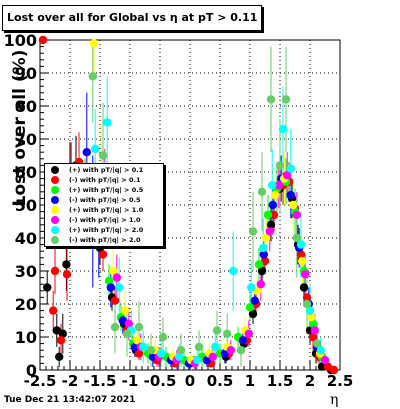 The image size is (400, 409). Describe the element at coordinates (104, 210) in the screenshot. I see `legend-entry: (+) with pT/|q| > 1.0` at that location.